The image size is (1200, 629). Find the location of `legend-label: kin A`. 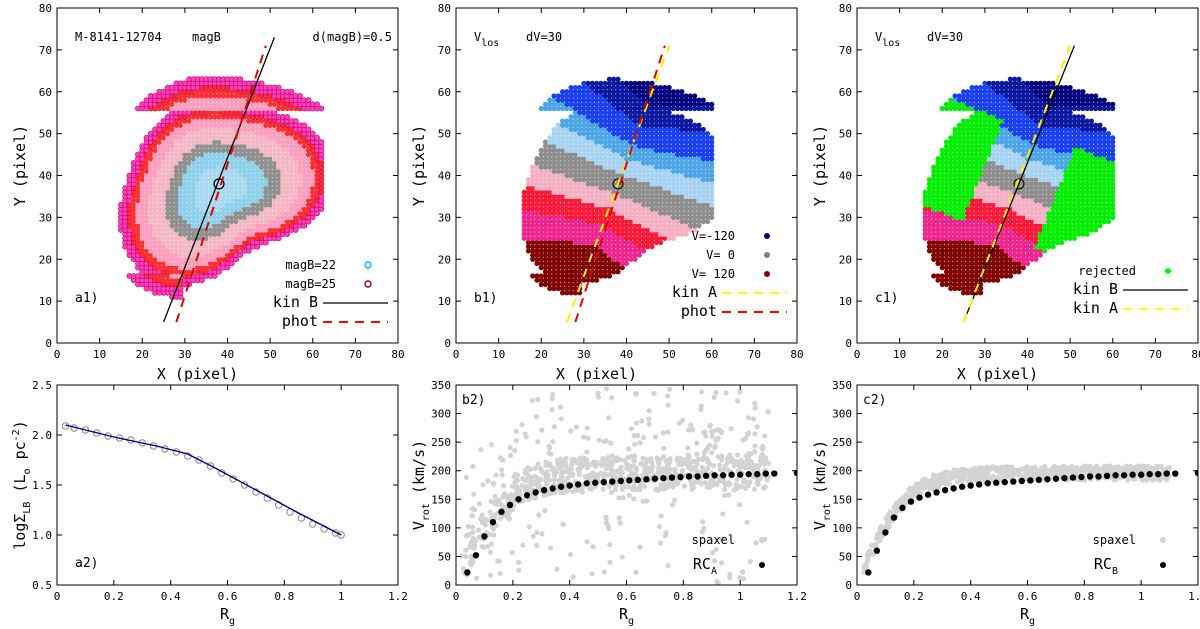

legend-label: kin A is located at coordinates (694, 292).